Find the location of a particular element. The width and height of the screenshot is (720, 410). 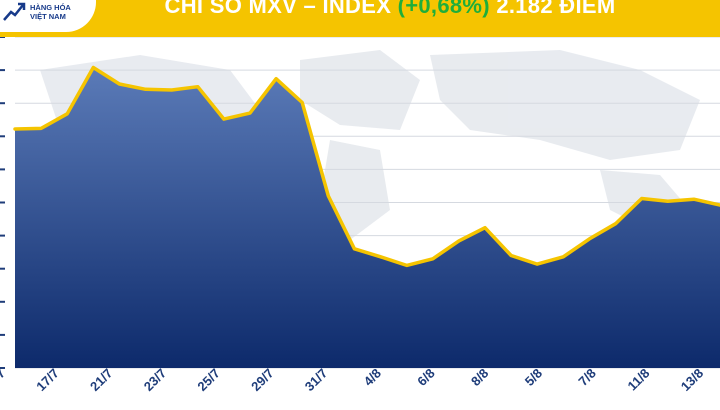

logo-arrow-icon is located at coordinates (14, 11).